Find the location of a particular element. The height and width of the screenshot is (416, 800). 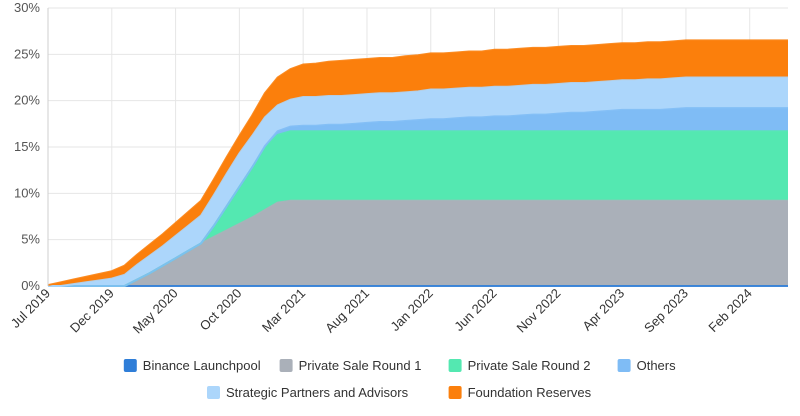

legend-label: Private Sale Round 2 is located at coordinates (529, 365).